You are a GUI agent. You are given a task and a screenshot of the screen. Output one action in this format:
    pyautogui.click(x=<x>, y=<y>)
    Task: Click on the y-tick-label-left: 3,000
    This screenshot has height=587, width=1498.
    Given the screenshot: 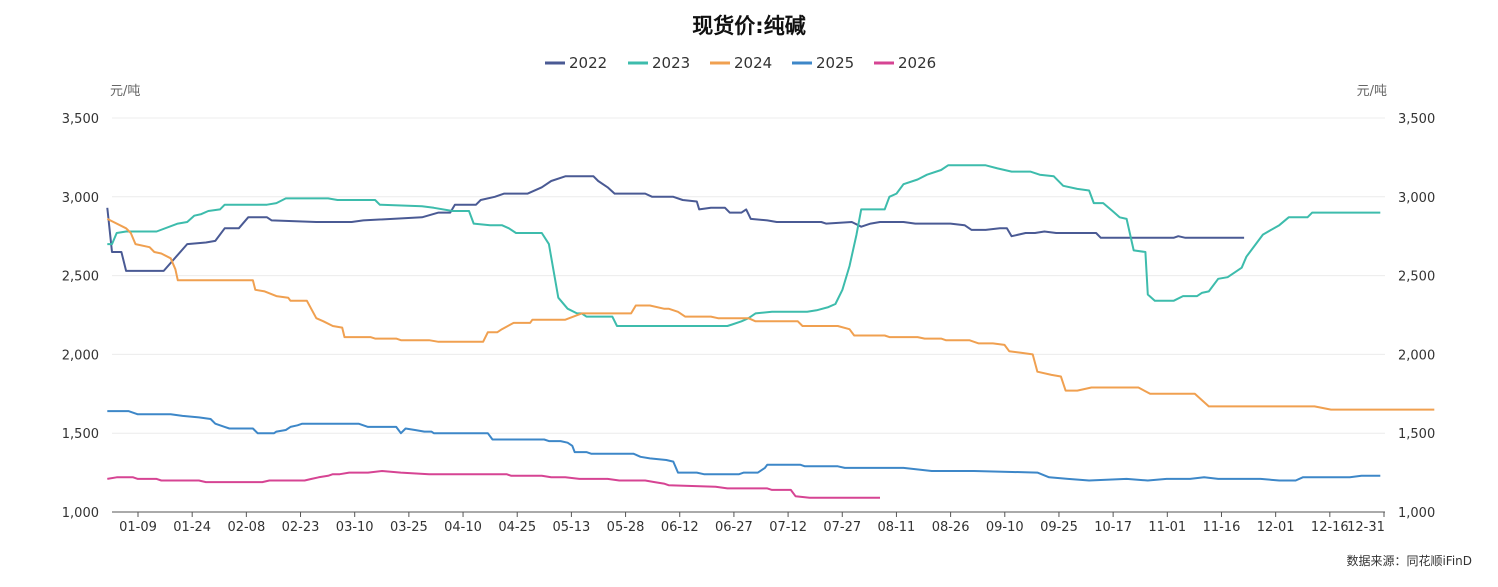 What is the action you would take?
    pyautogui.click(x=80, y=198)
    